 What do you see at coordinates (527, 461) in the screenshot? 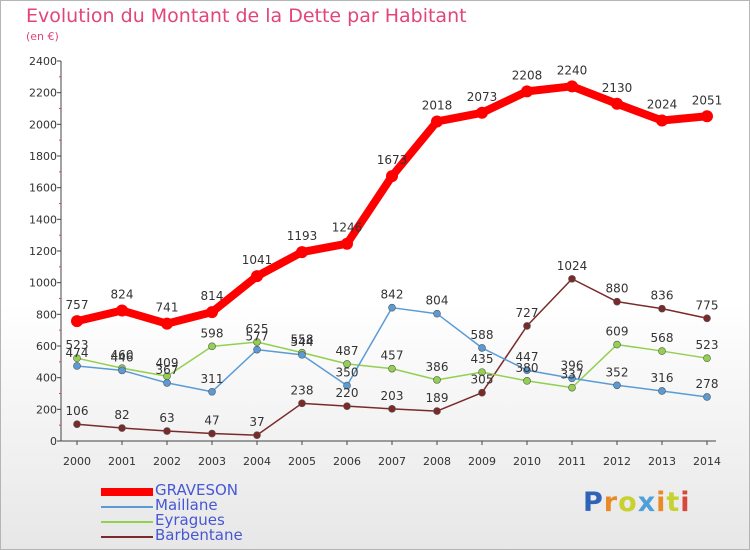
I see `x-tick-label: 2010` at bounding box center [527, 461].